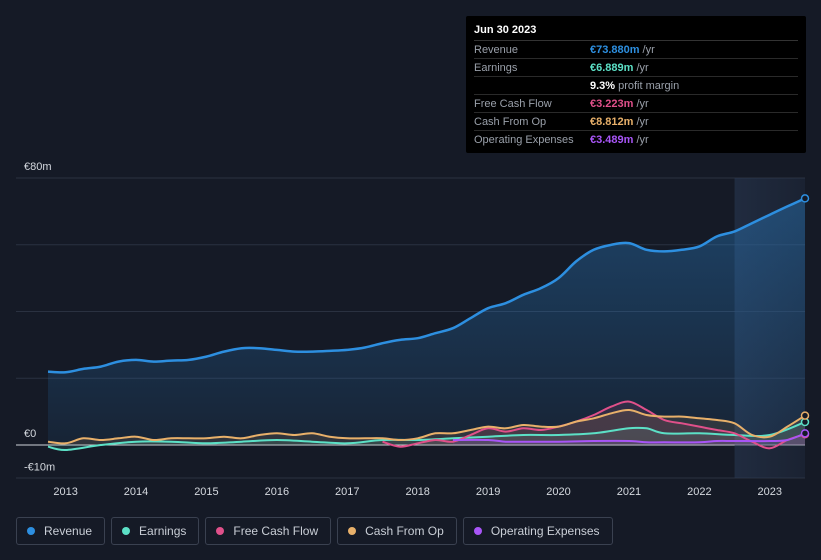 The image size is (821, 560). What do you see at coordinates (594, 425) in the screenshot?
I see `free-cash-flow-line` at bounding box center [594, 425].